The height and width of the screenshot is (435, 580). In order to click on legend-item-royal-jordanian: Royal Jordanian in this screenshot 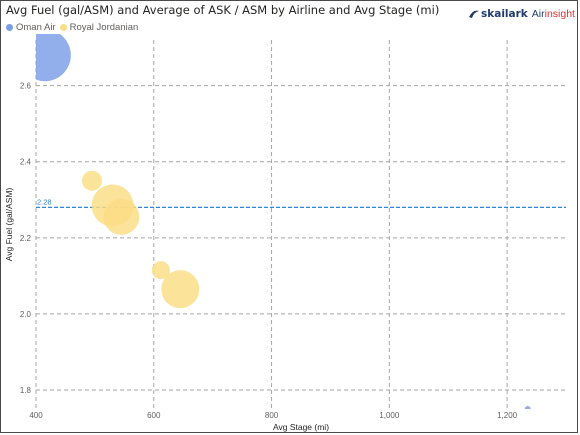, I will do `click(99, 27)`.